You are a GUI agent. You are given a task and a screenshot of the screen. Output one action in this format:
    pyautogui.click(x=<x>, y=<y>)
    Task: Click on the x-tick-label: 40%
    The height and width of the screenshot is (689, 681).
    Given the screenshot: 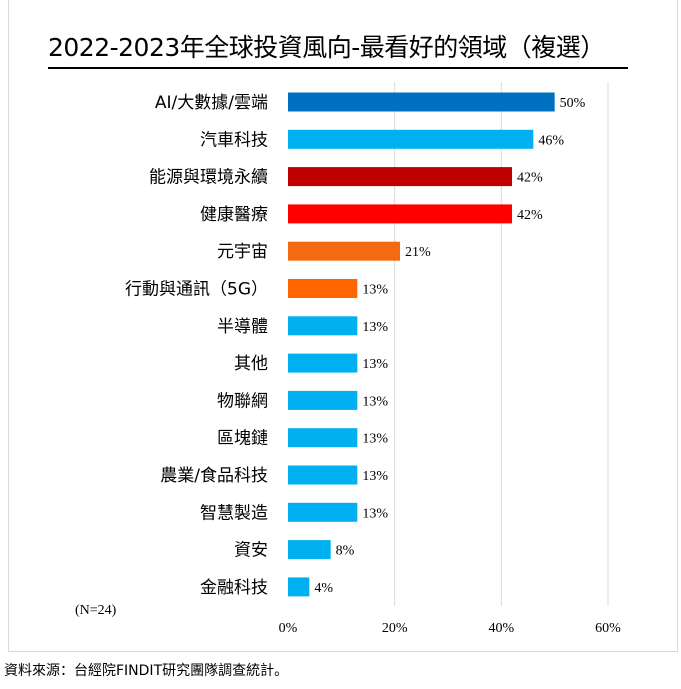 What is the action you would take?
    pyautogui.click(x=501, y=628)
    